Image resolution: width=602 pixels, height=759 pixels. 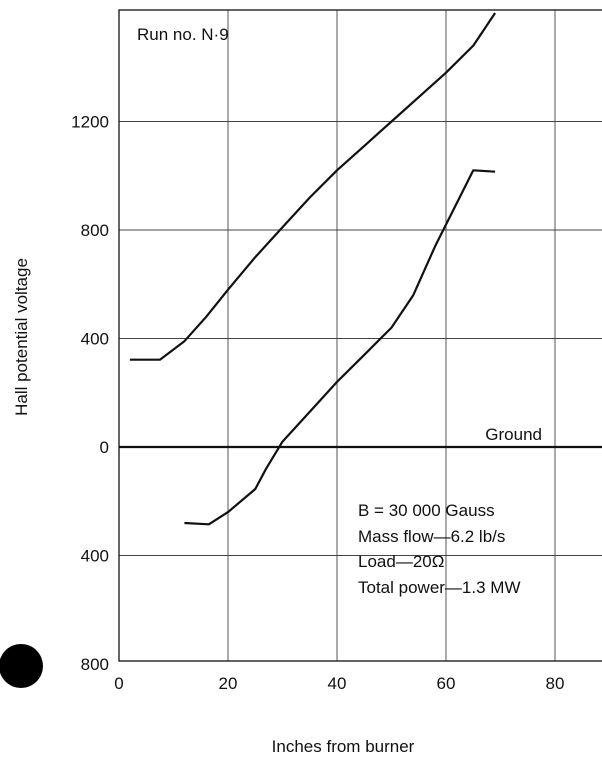 What do you see at coordinates (90, 394) in the screenshot?
I see `y-tick-labels: 1200 800 400 0 400 800` at bounding box center [90, 394].